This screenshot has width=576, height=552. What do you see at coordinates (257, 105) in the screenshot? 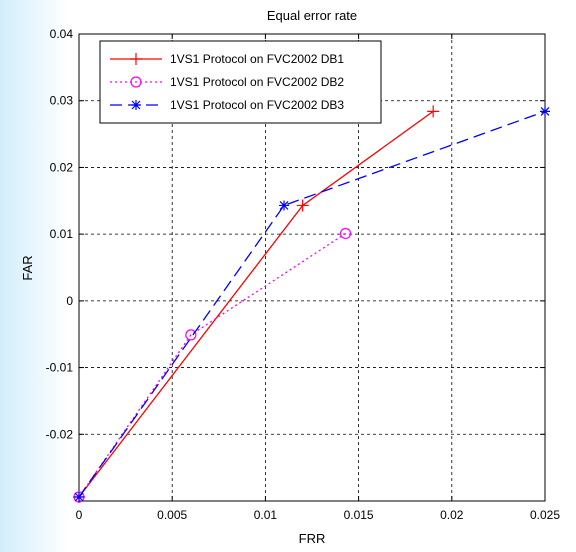
I see `legend-label: 1VS1 Protocol on FVC2002 DB3` at bounding box center [257, 105].